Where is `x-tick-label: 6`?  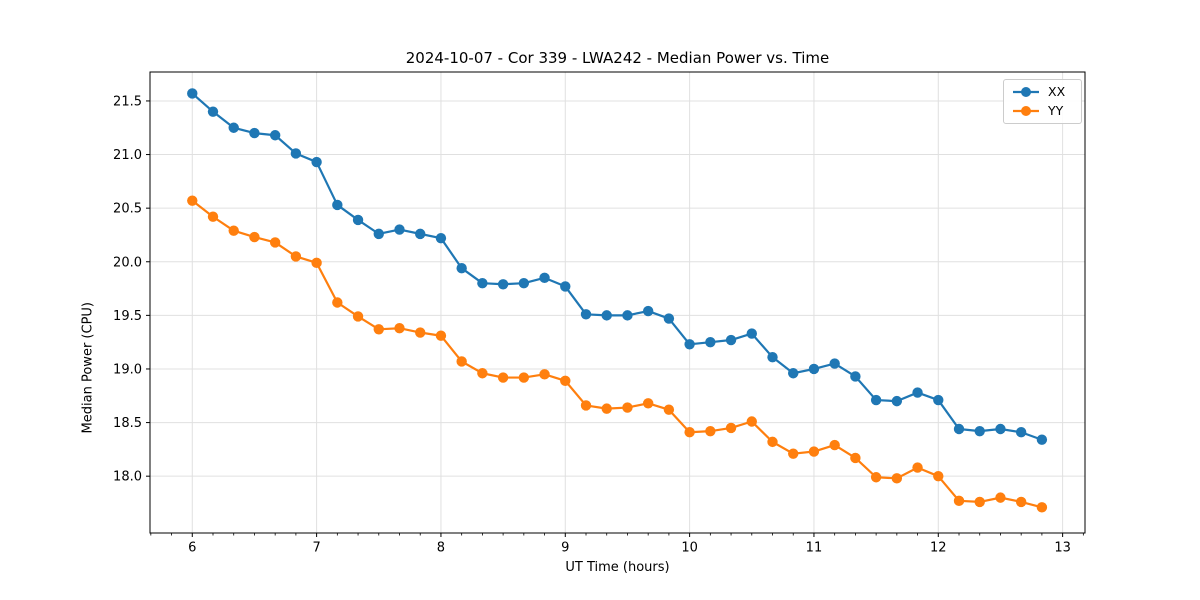
x-tick-label: 6 is located at coordinates (192, 548).